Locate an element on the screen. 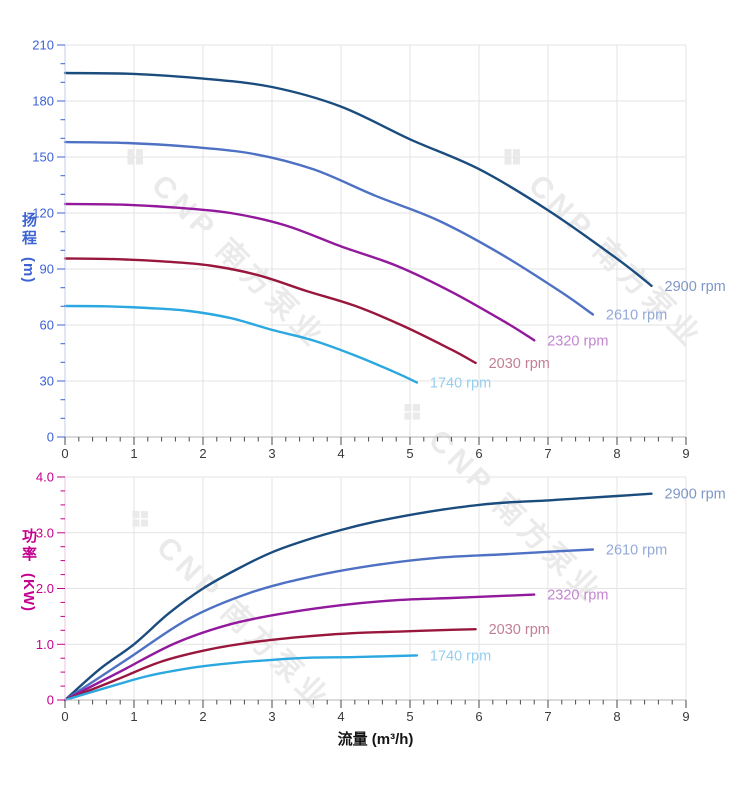 This screenshot has width=752, height=797. head-curve-label-1740: 1740 rpm is located at coordinates (460, 384).